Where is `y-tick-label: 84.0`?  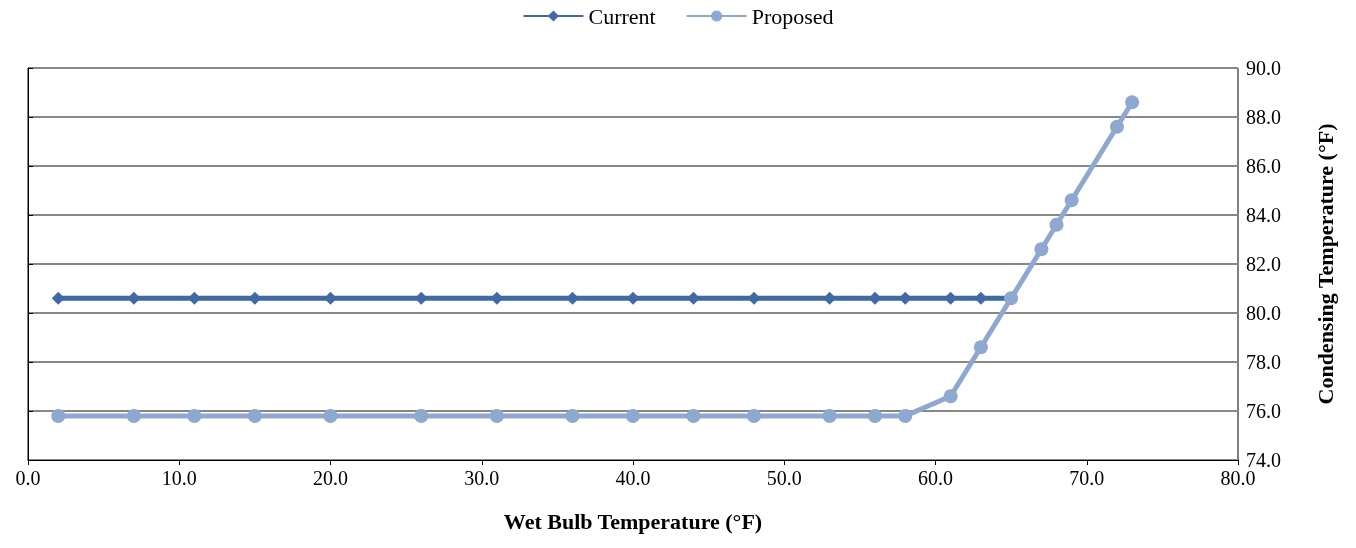
y-tick-label: 84.0 is located at coordinates (1263, 215).